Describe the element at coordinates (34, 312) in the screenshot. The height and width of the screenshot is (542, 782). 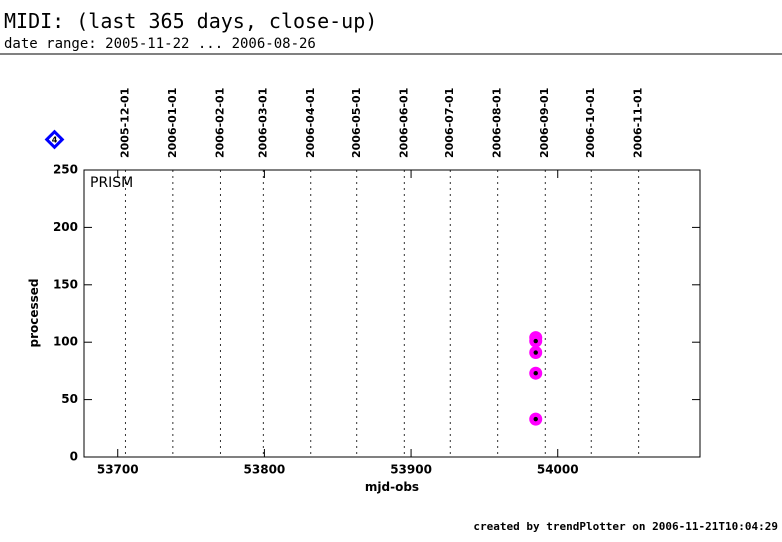
I see `y-axis-label: processed` at that location.